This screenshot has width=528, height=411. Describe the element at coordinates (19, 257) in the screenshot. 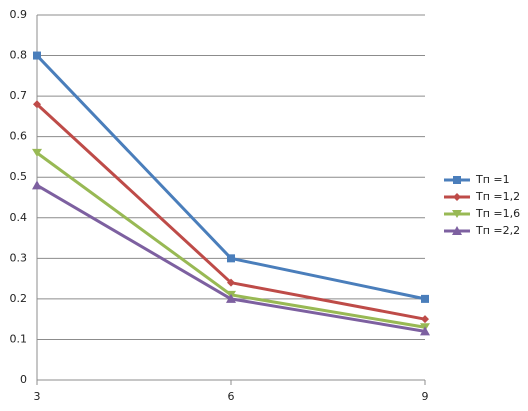

I see `y-tick-label: 0.3` at that location.